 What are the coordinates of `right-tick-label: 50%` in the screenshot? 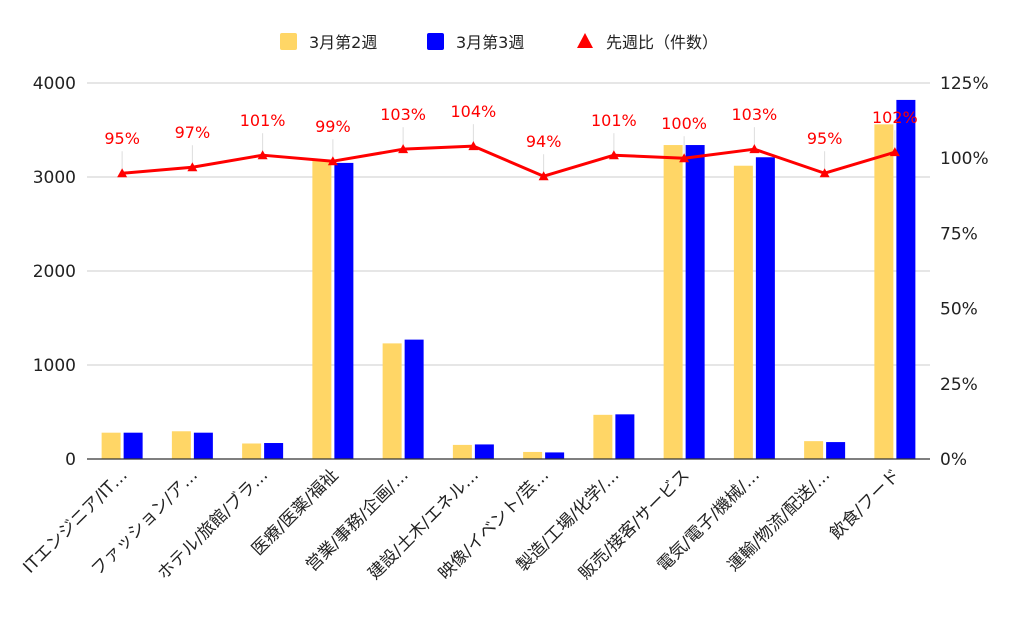 It's located at (959, 310).